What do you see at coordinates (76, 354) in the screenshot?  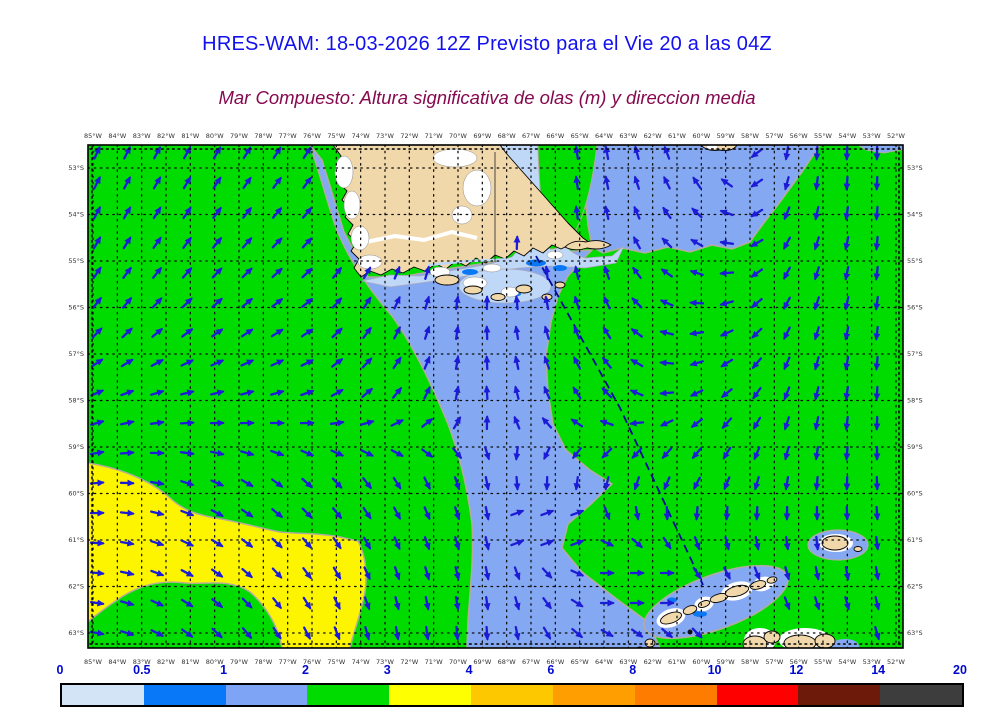 I see `lat-label-left: 57°S` at bounding box center [76, 354].